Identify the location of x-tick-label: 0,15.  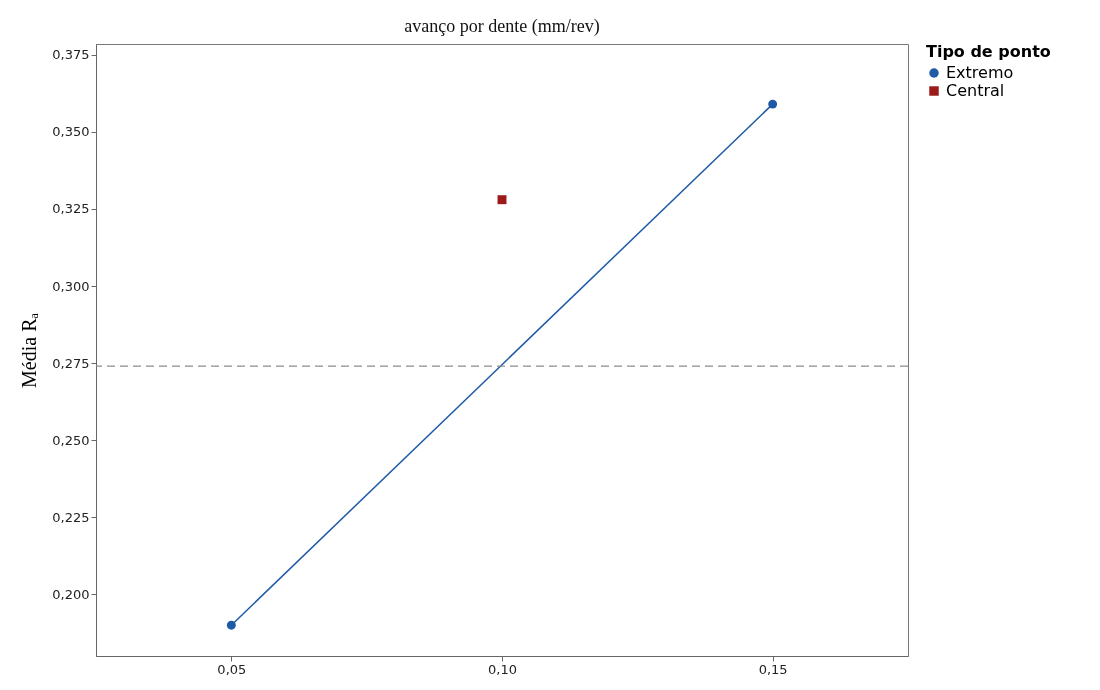
(773, 669).